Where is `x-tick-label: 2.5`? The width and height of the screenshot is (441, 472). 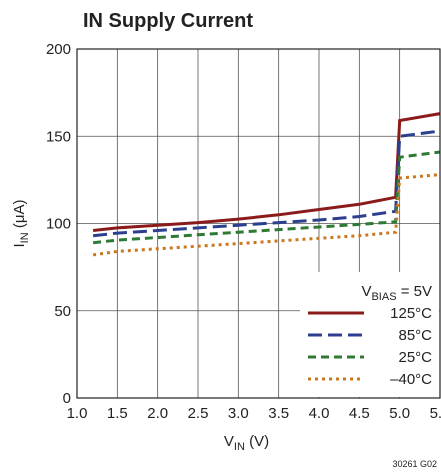
x-tick-label: 2.5 is located at coordinates (198, 413).